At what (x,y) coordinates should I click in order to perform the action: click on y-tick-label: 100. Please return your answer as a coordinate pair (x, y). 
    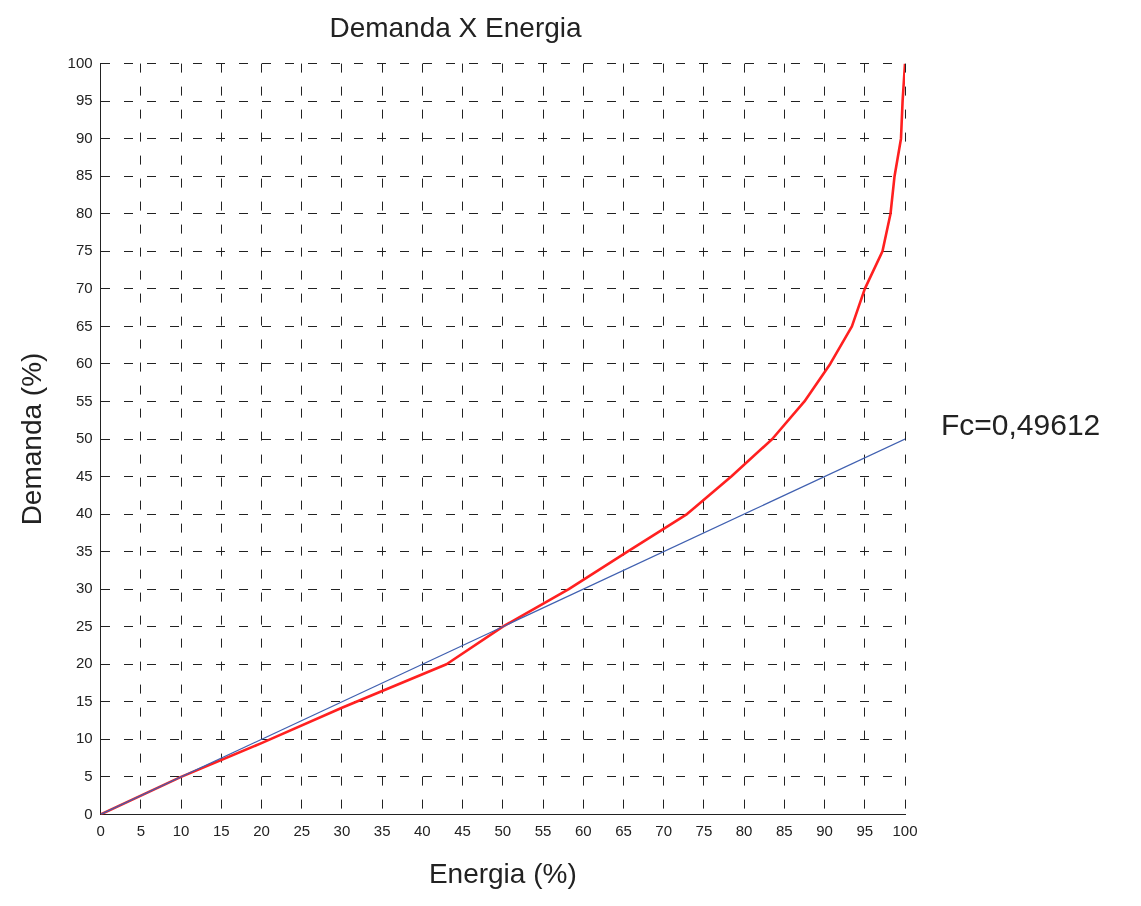
    Looking at the image, I should click on (80, 62).